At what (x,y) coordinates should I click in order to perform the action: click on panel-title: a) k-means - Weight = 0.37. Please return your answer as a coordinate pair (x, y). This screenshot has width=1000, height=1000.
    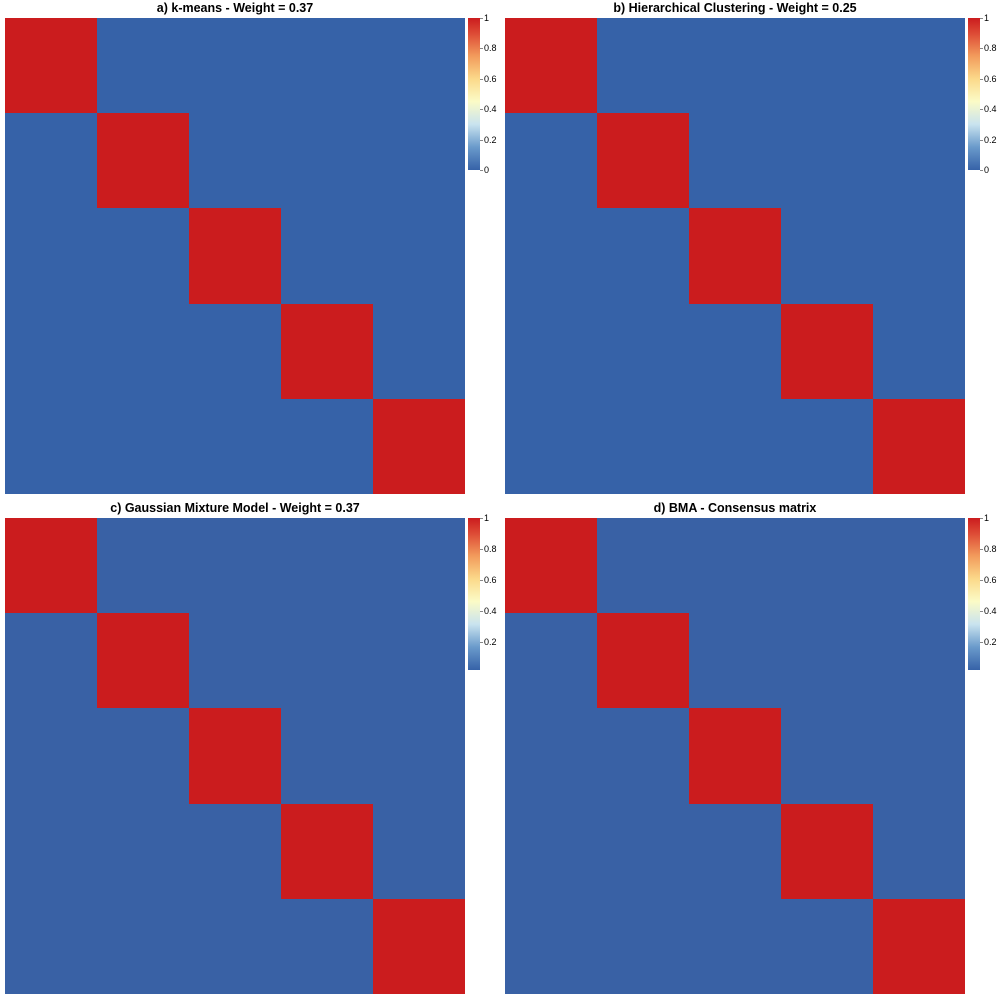
    Looking at the image, I should click on (235, 8).